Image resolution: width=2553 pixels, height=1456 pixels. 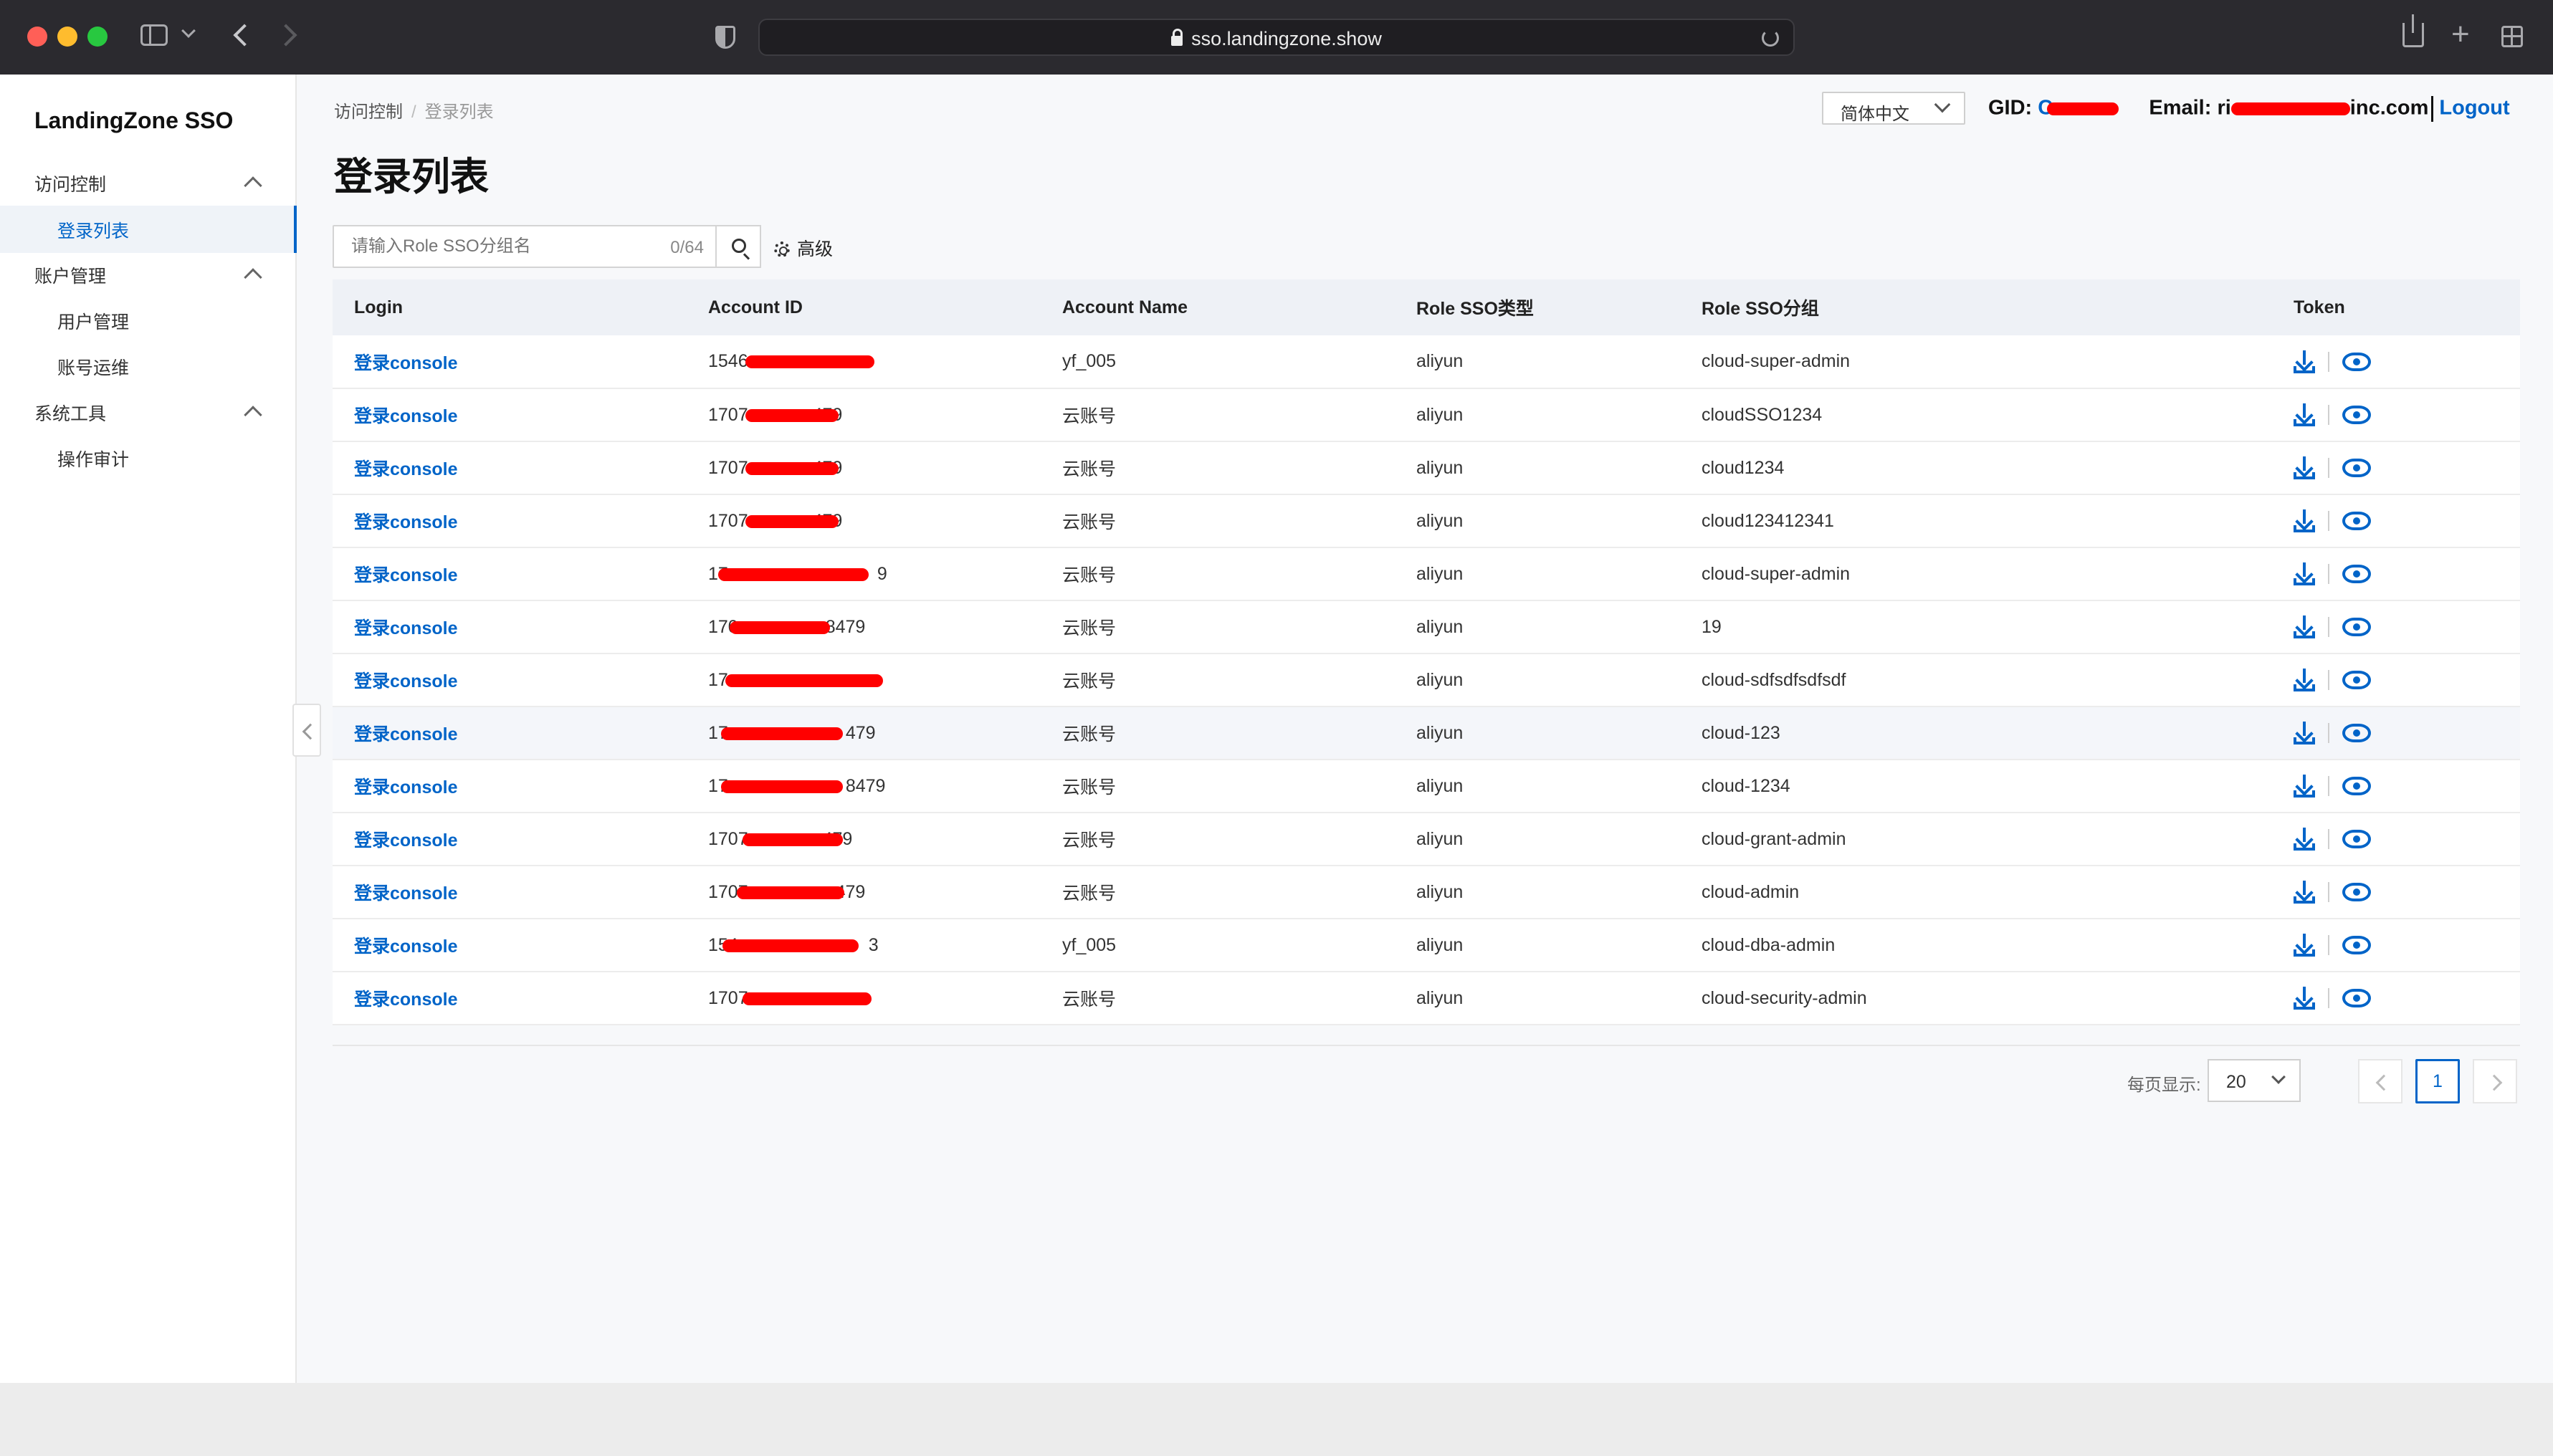 I want to click on next-page-button, so click(x=2495, y=1081).